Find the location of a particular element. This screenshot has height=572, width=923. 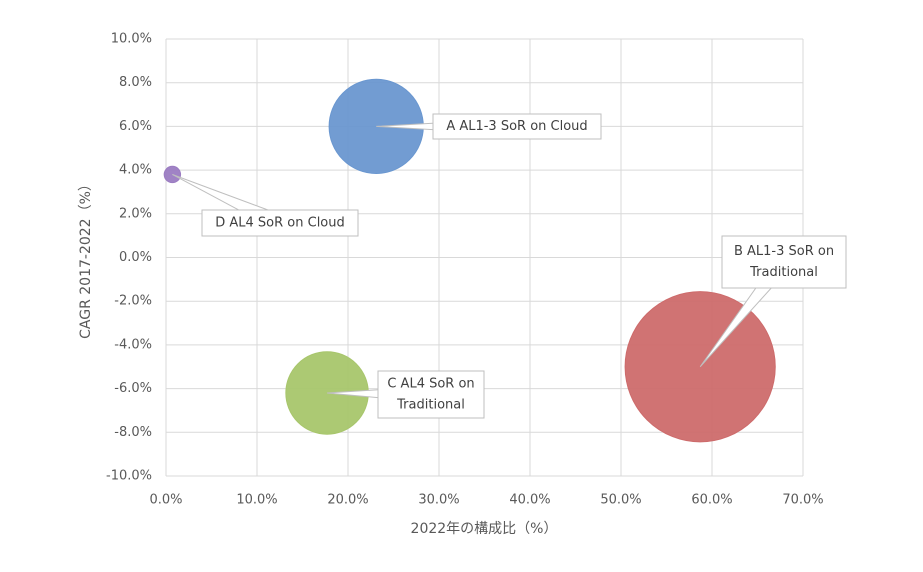

x-tick-label: 50.0% is located at coordinates (620, 500).